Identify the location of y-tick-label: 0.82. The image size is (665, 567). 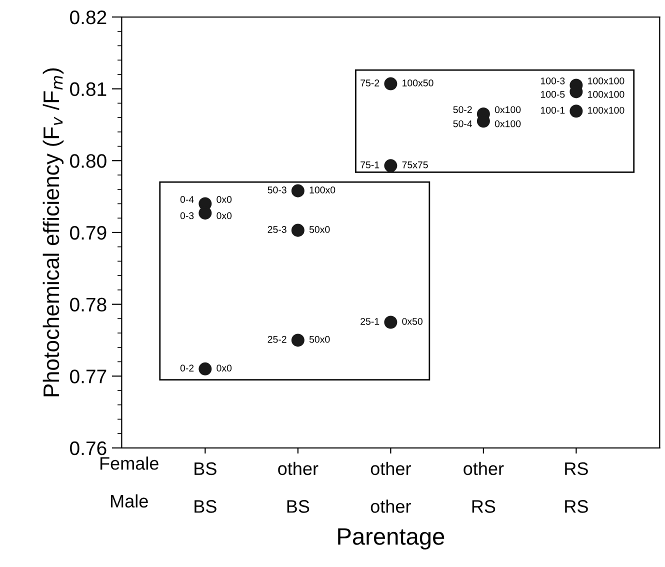
(88, 17).